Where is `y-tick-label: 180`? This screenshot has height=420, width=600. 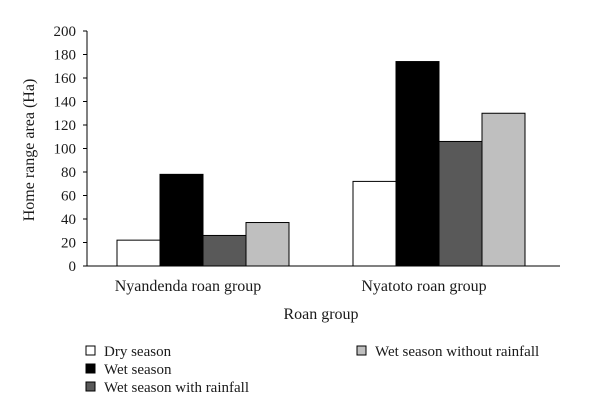
y-tick-label: 180 is located at coordinates (65, 56).